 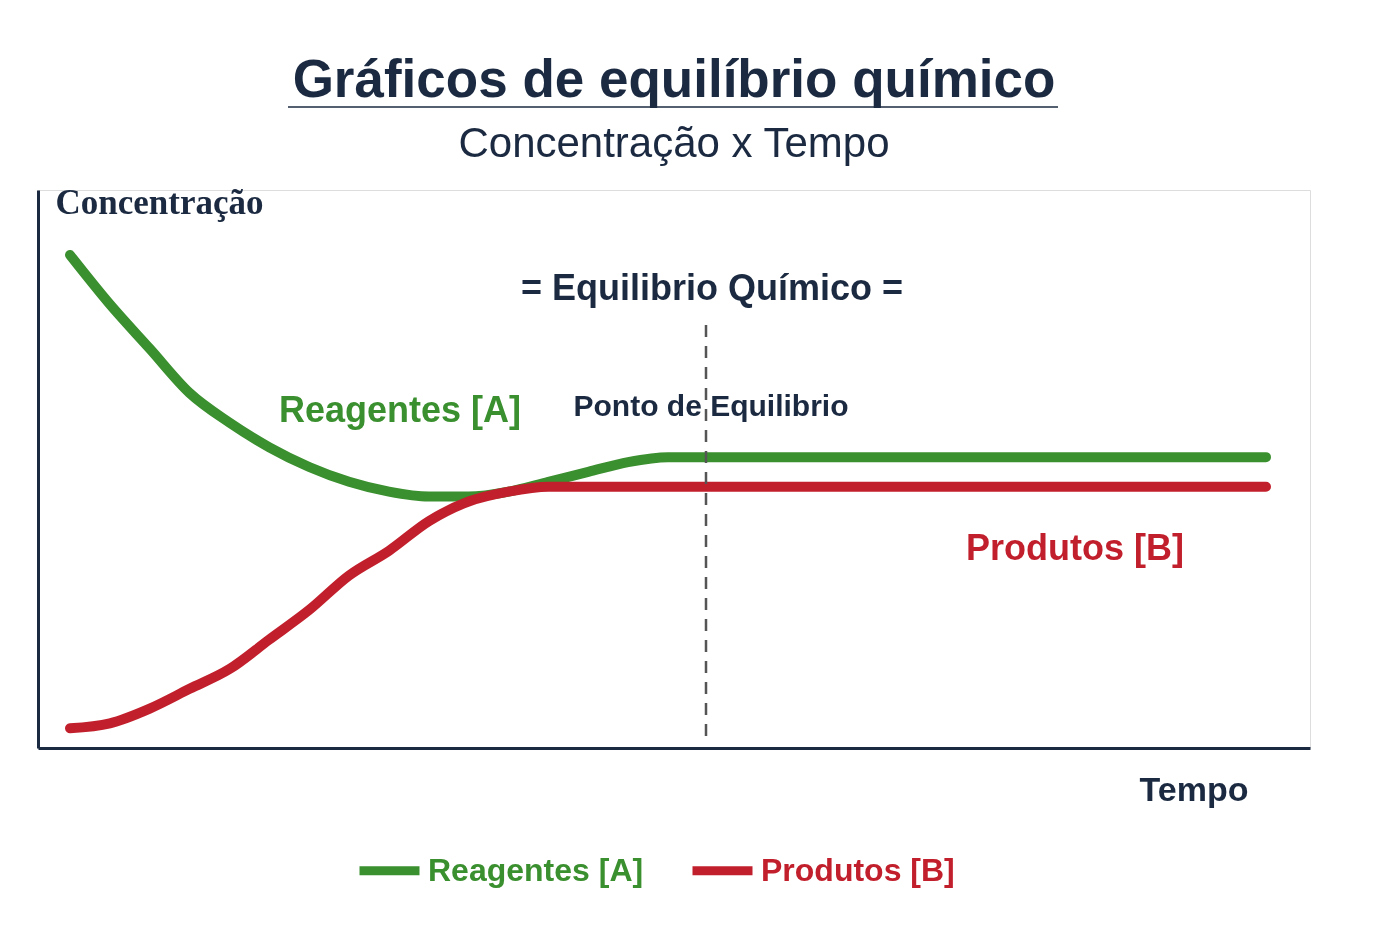 I want to click on legend-label: Produtos [B], so click(x=858, y=869).